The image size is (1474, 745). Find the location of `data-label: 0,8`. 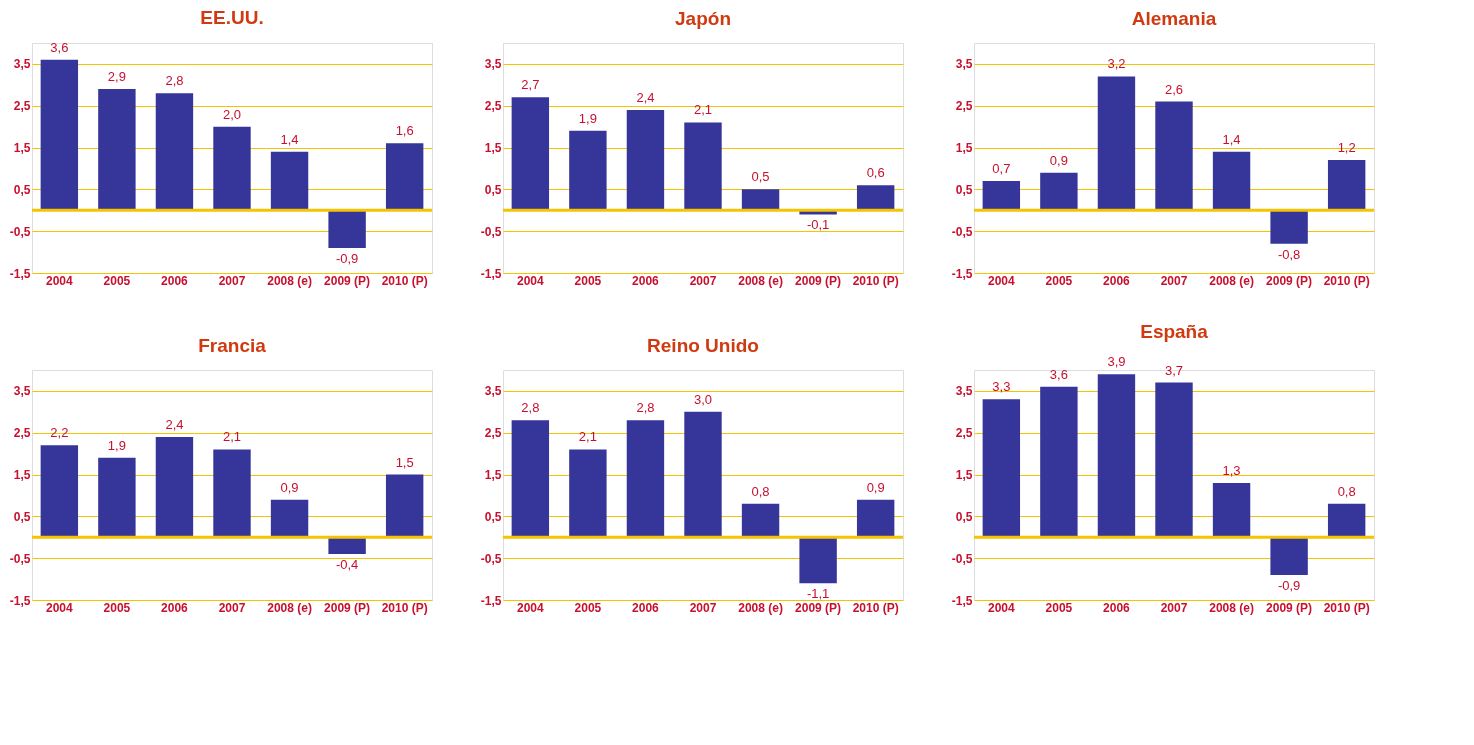

data-label: 0,8 is located at coordinates (760, 491).